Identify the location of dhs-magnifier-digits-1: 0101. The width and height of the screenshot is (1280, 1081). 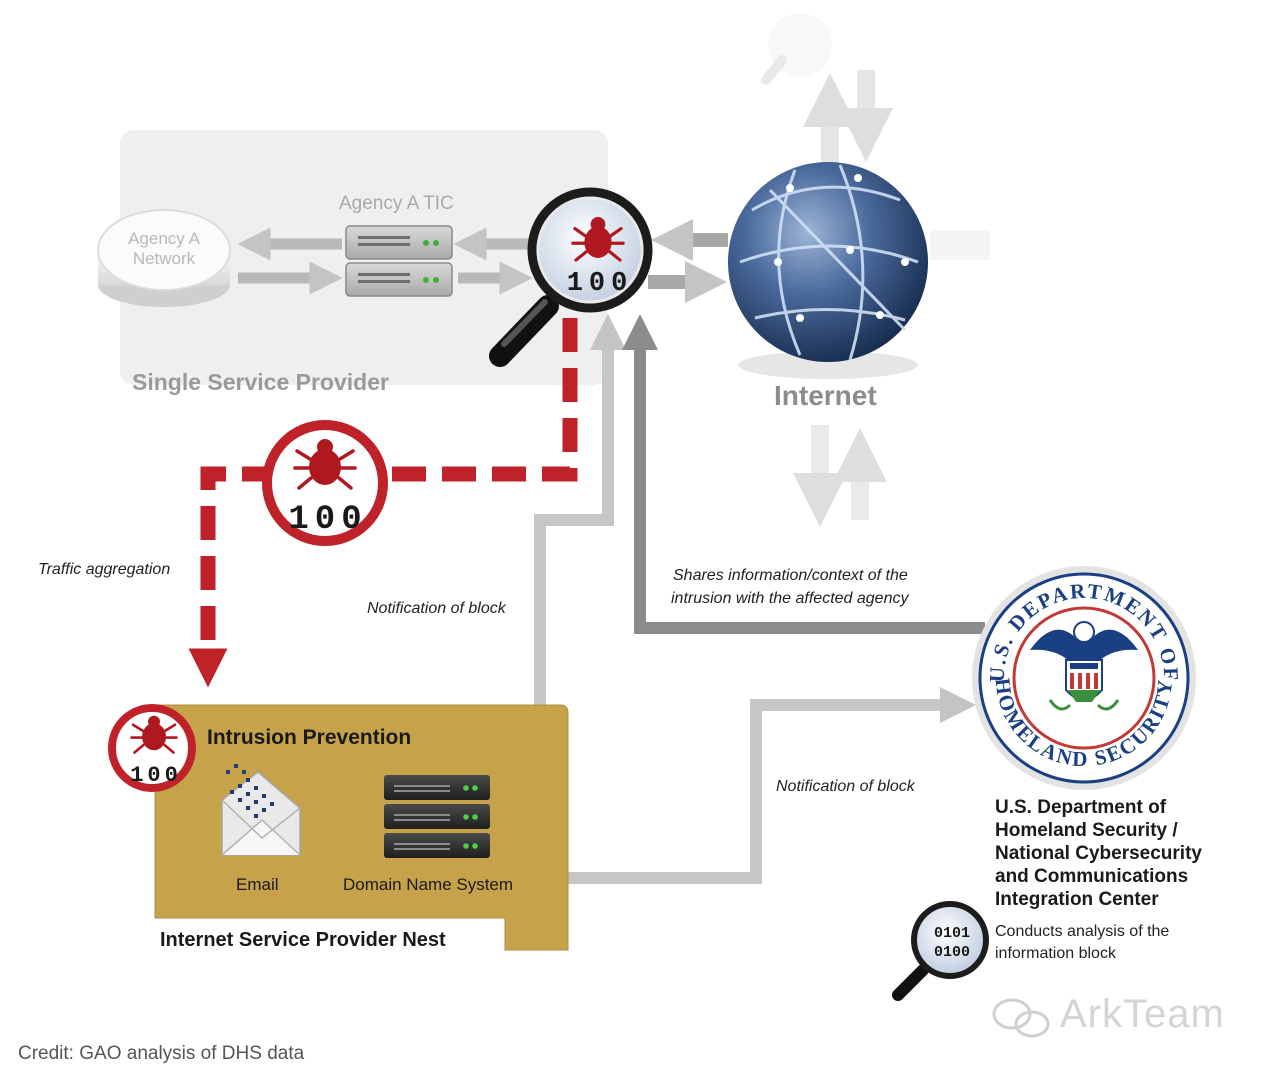
(952, 933).